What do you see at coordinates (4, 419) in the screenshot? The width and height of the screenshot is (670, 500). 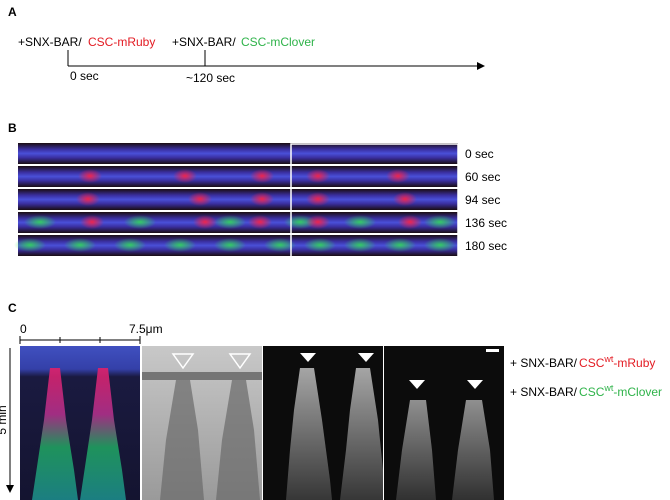 I see `time-axis-label: 5 min` at bounding box center [4, 419].